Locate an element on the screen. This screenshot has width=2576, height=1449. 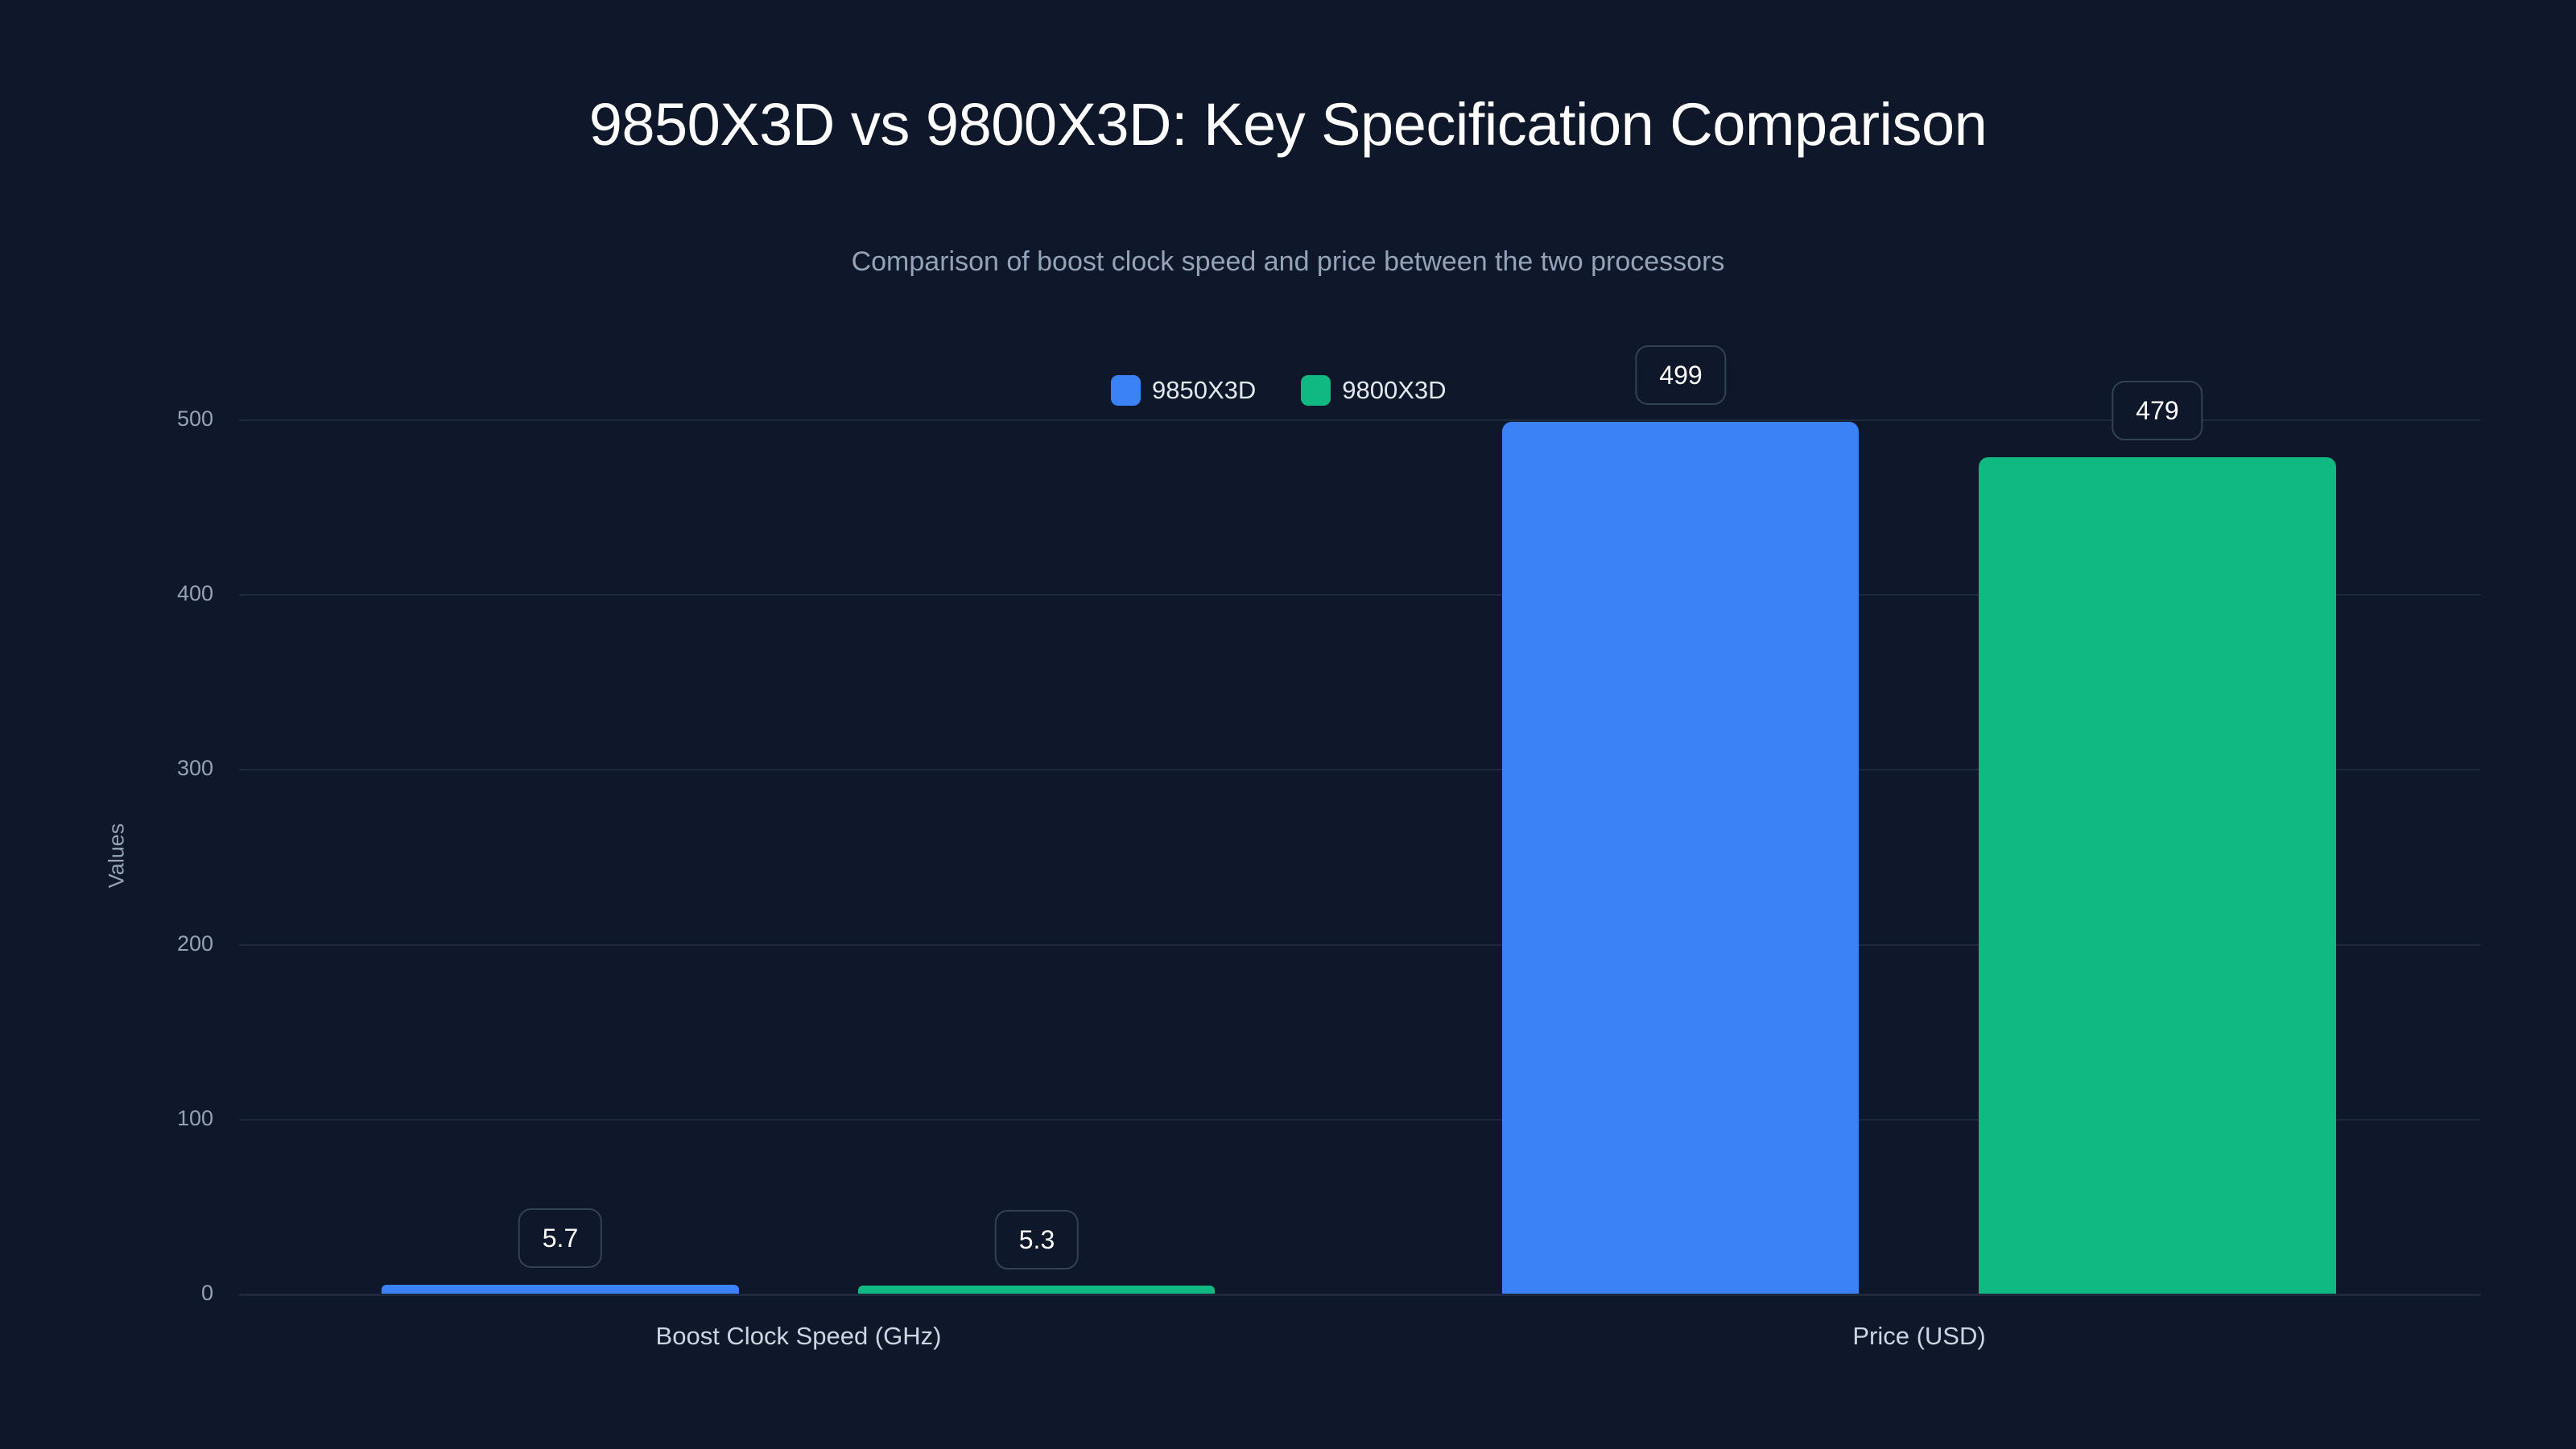
legend-item-9850x3d: 9850X3D is located at coordinates (1183, 390).